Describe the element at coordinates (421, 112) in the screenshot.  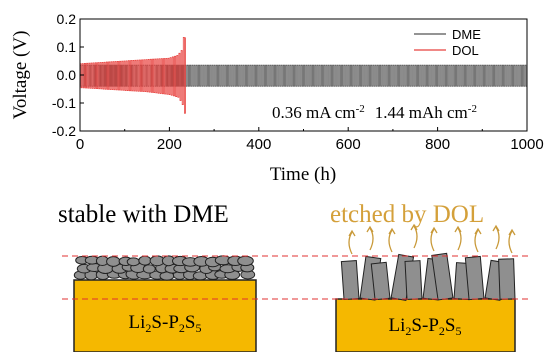
I see `capacity-text: 1.44 mAh cm` at that location.